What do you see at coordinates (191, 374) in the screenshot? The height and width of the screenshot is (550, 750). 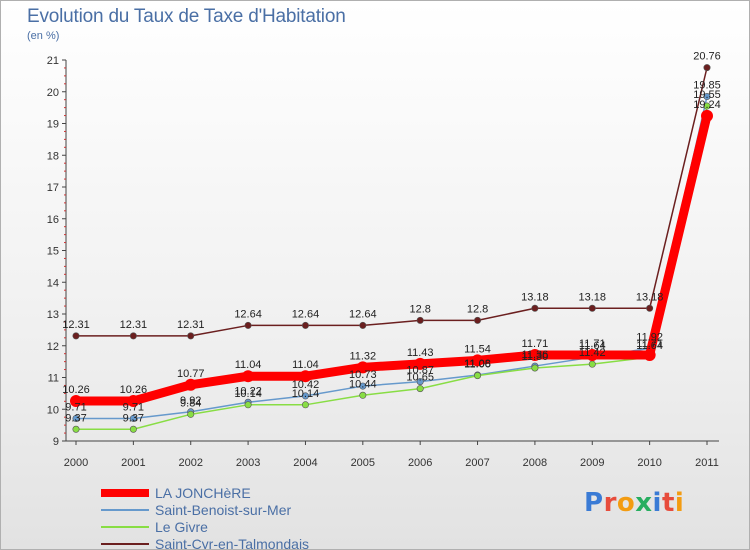 I see `data-label: 10.77` at bounding box center [191, 374].